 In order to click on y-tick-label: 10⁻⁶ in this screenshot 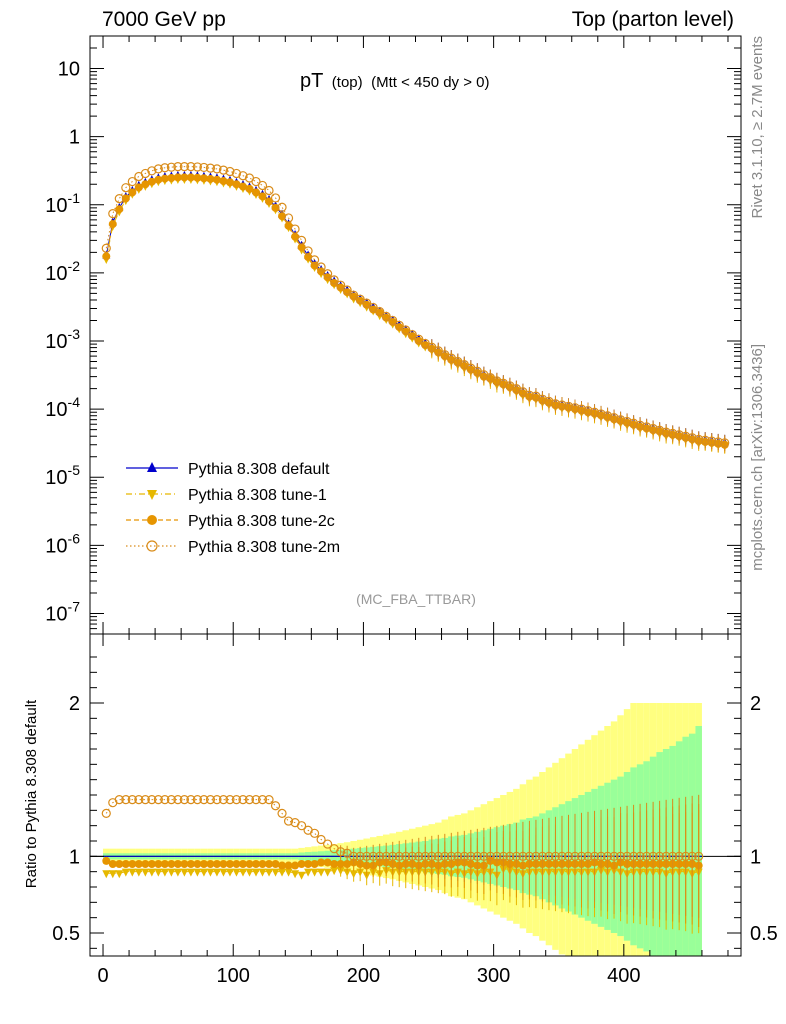, I will do `click(62, 543)`.